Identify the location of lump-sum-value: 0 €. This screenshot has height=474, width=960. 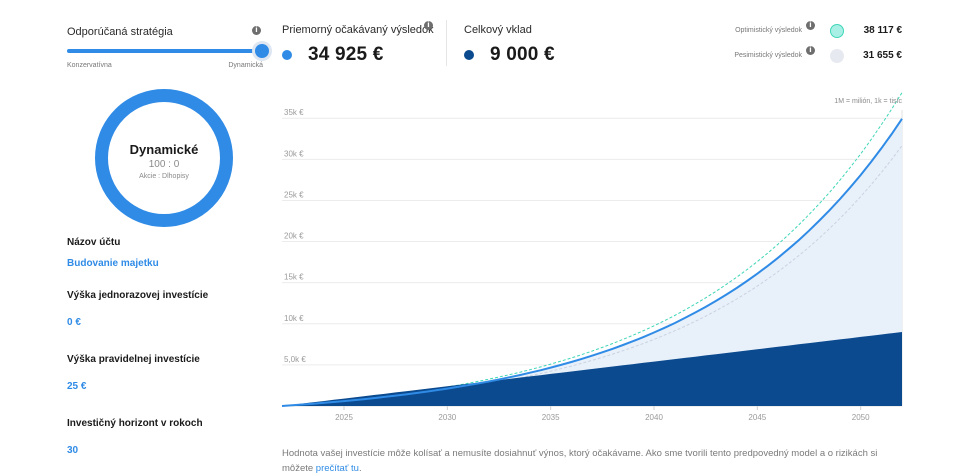
(74, 322).